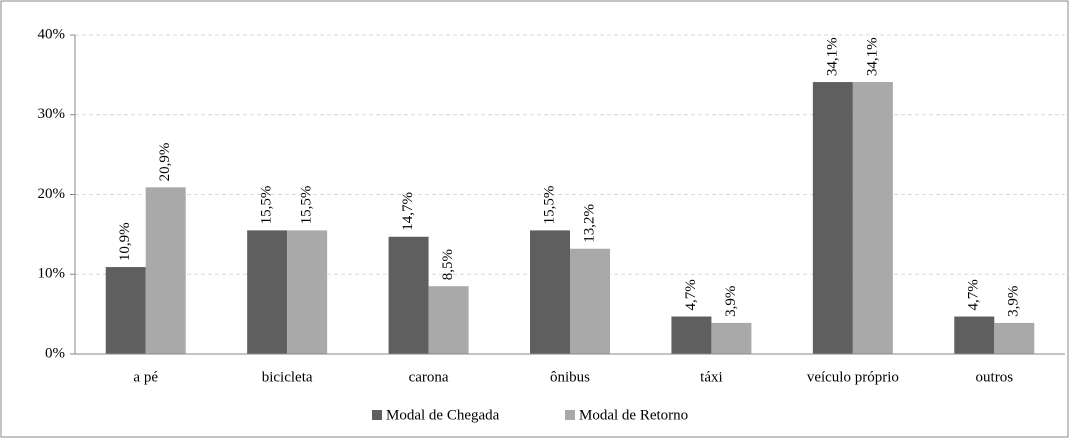  I want to click on y-tick-label: 20%, so click(52, 194).